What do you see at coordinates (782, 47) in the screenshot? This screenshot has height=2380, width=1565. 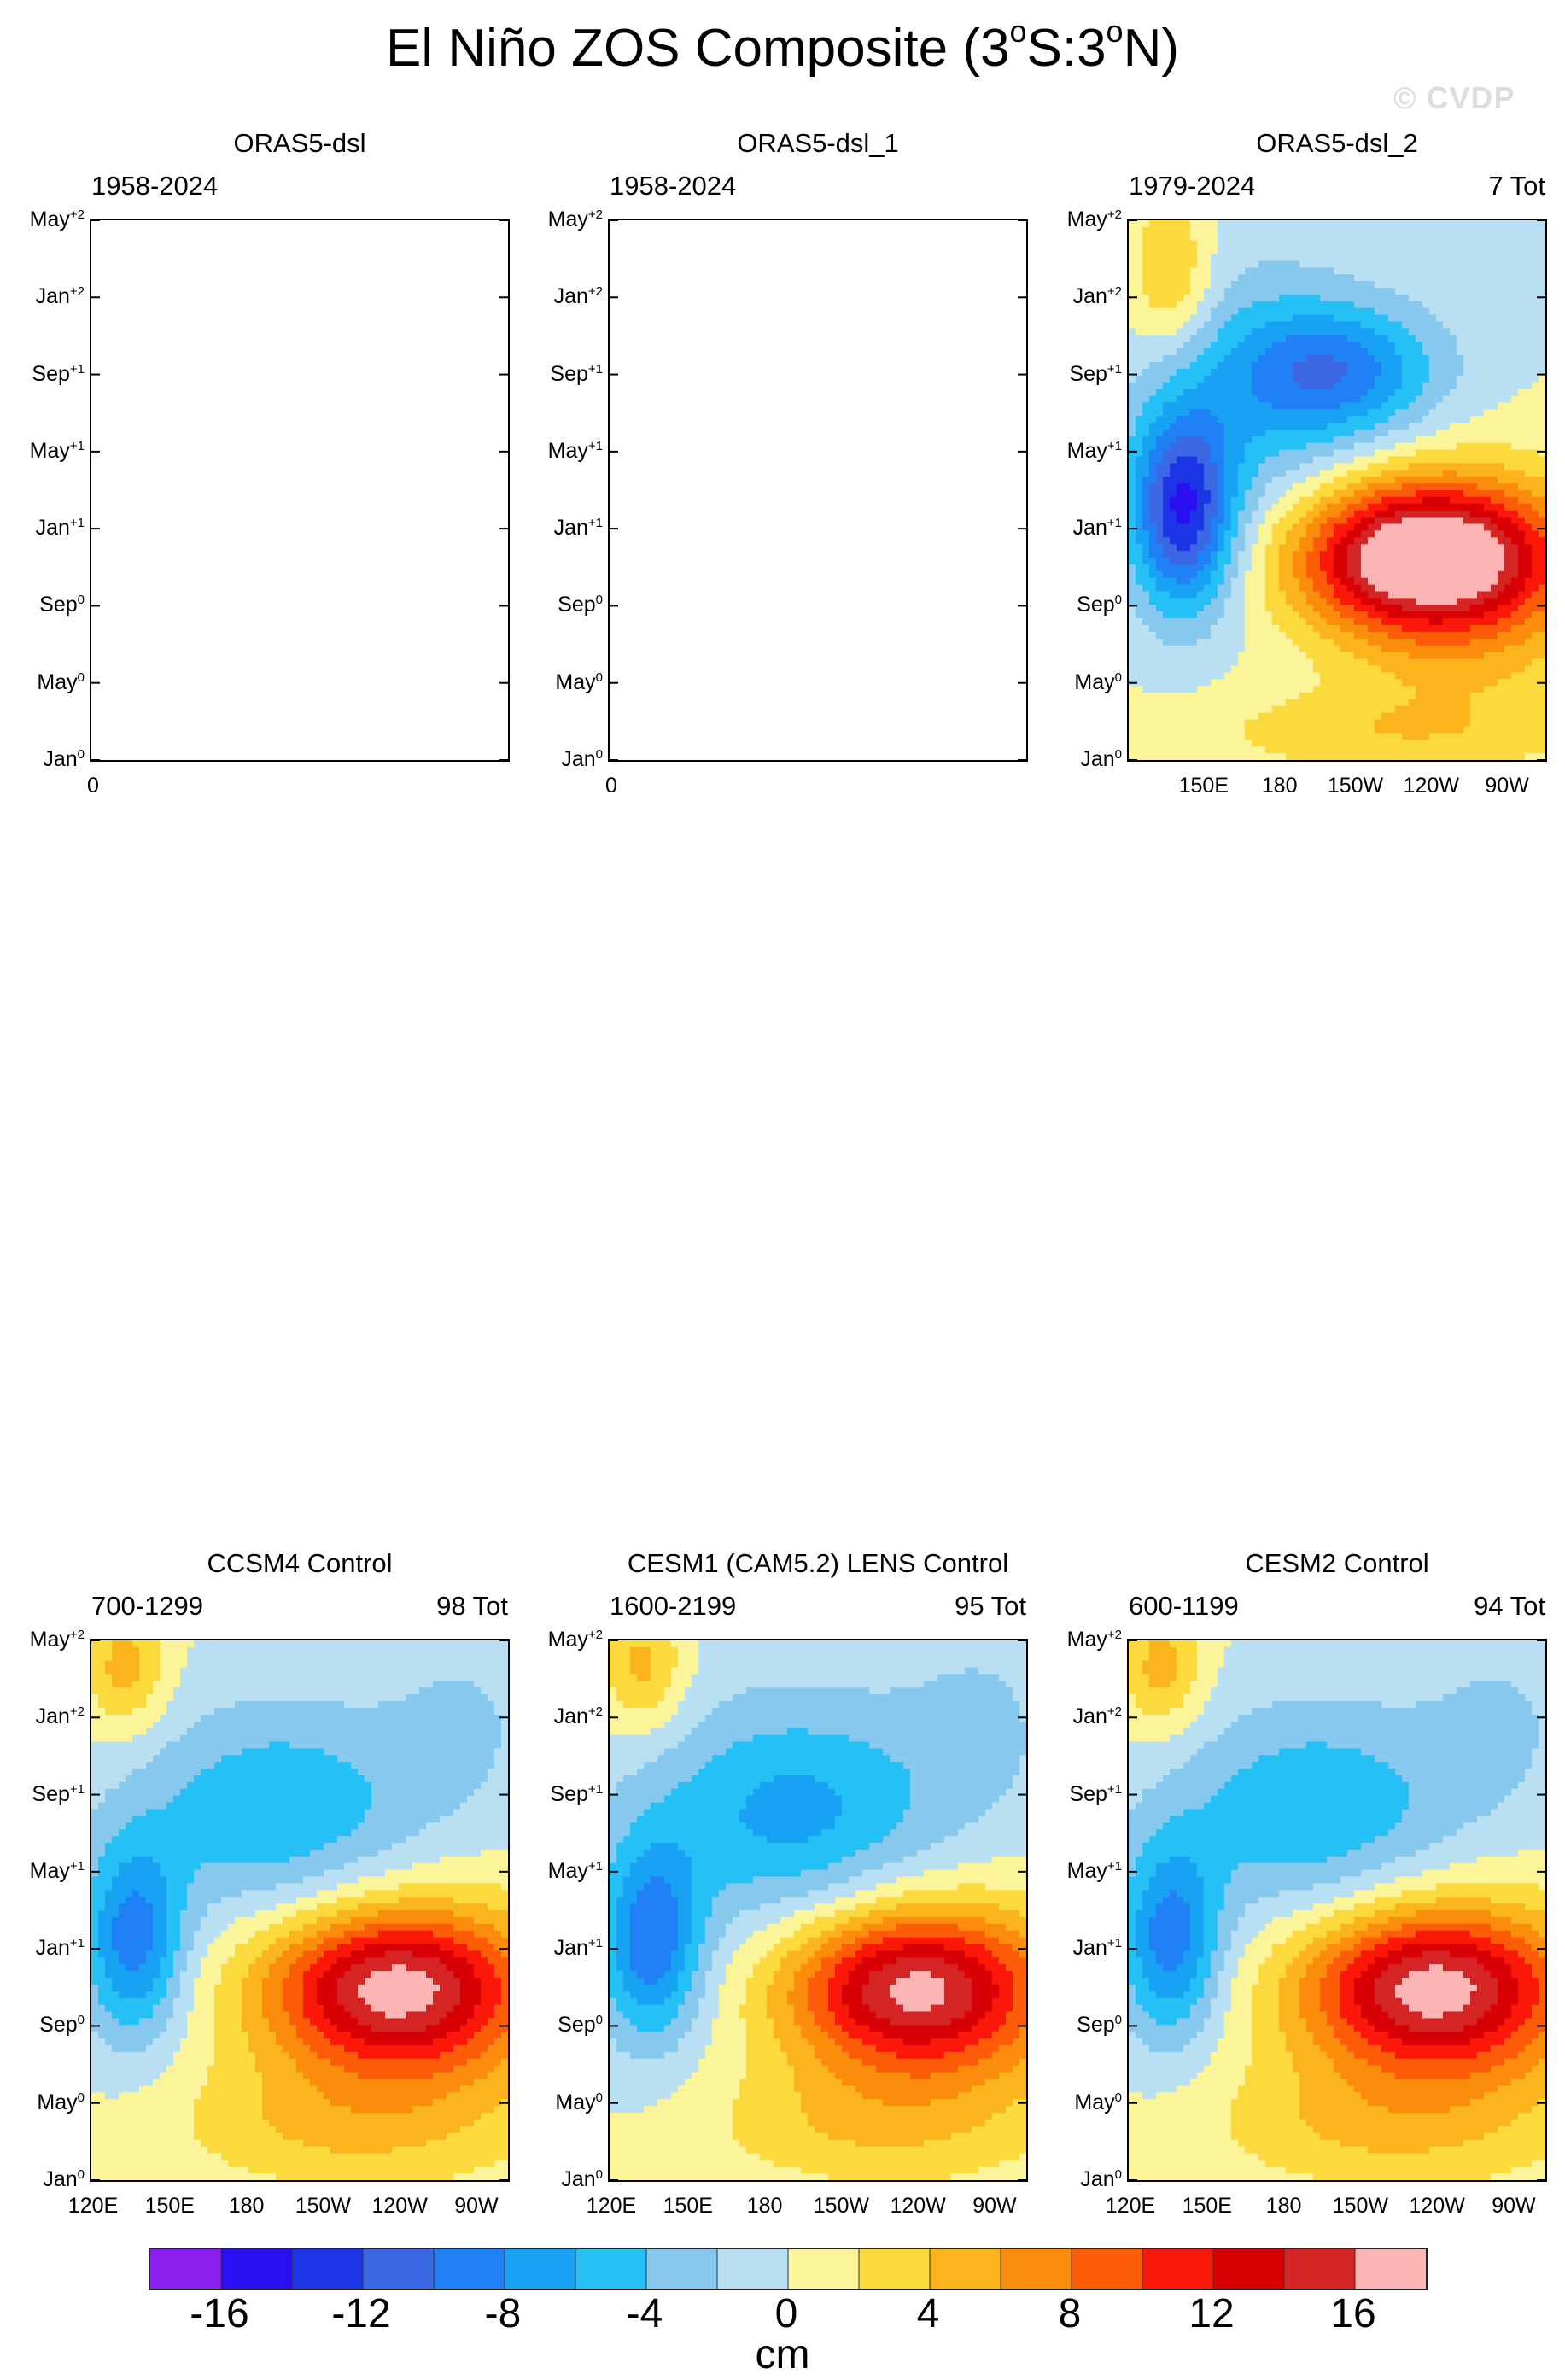 I see `figure-title: El Niño ZOS Composite (3oS:3oN)` at bounding box center [782, 47].